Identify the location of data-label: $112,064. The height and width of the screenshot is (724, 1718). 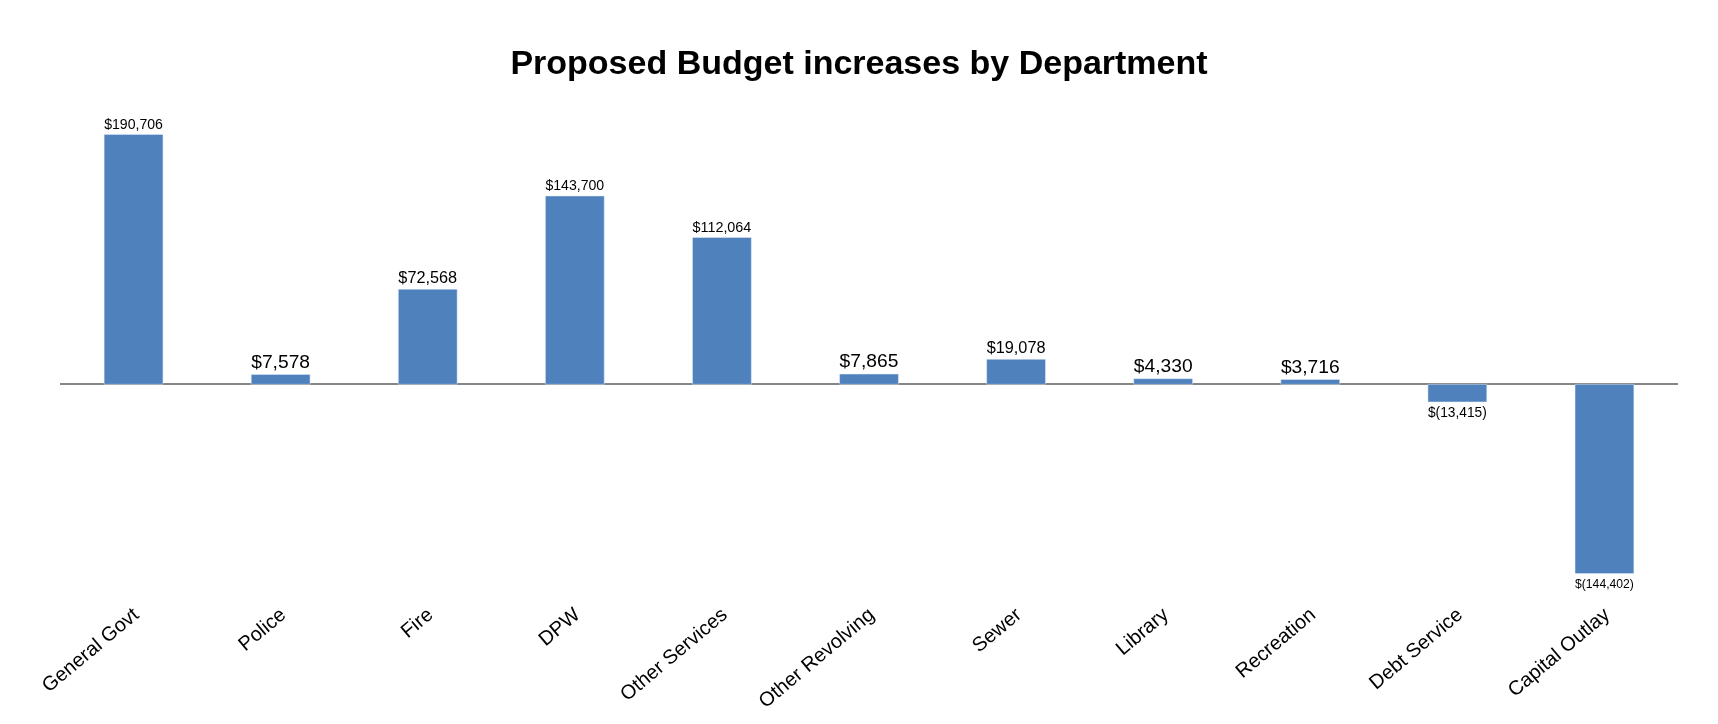
(722, 226).